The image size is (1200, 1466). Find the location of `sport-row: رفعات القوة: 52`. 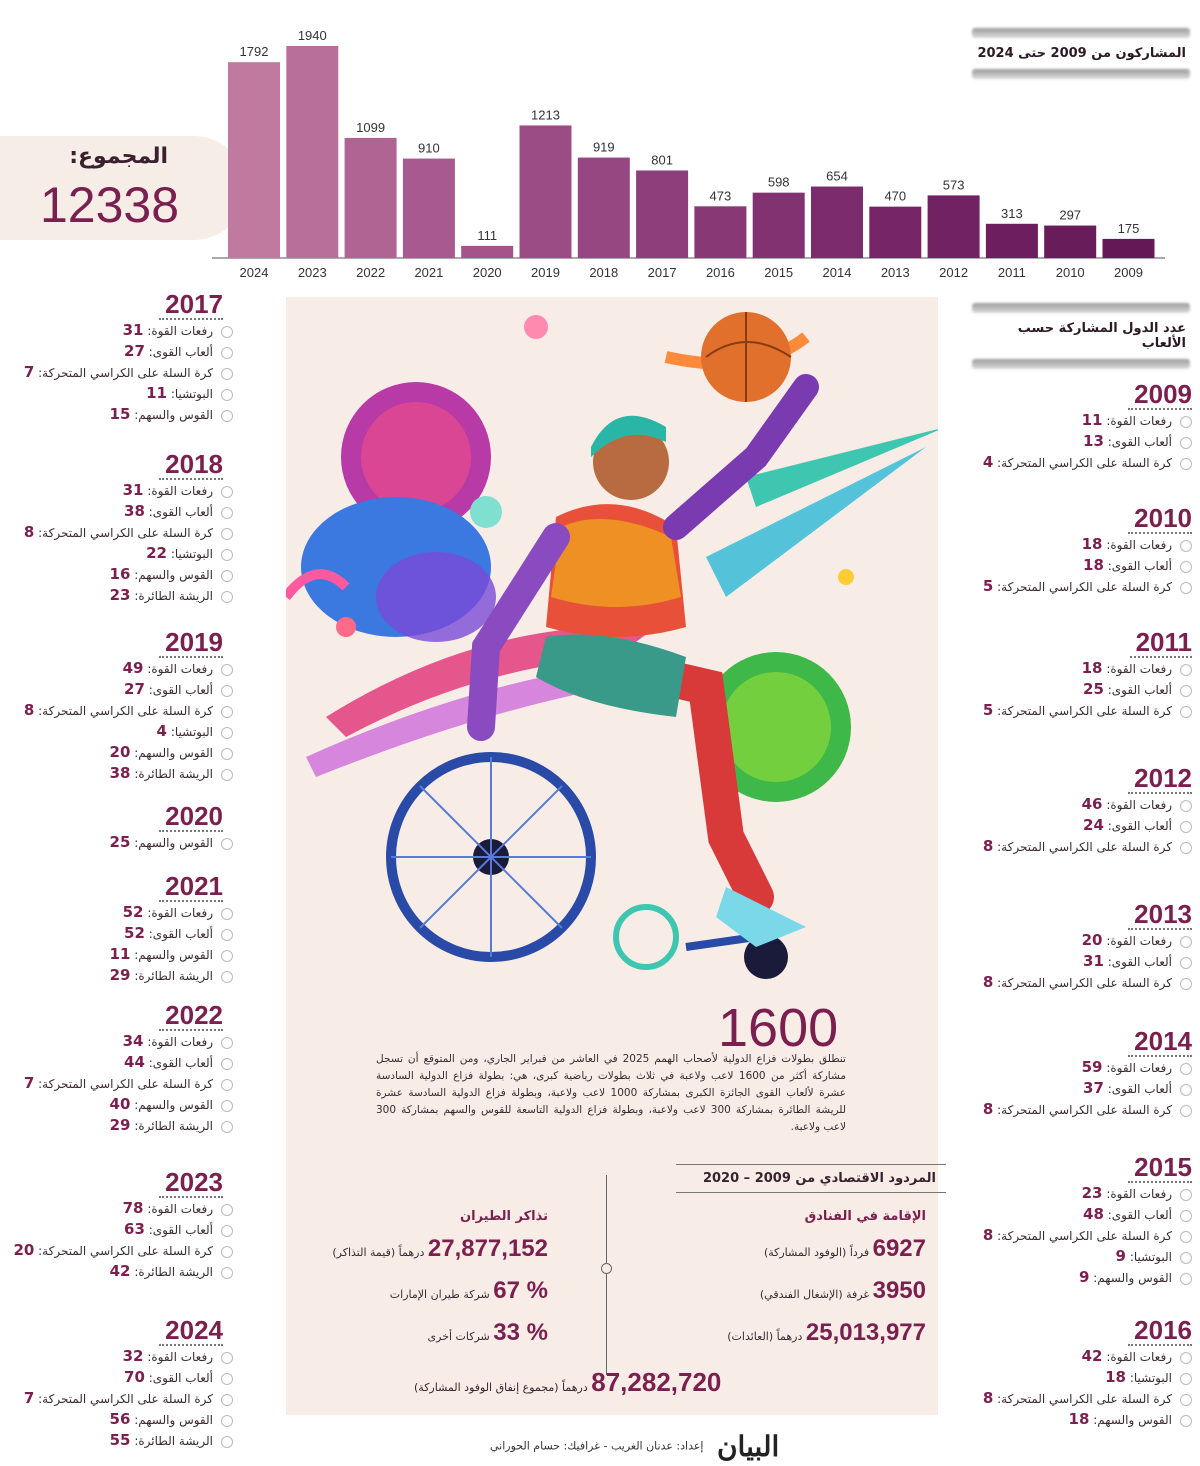

sport-row: رفعات القوة: 52 is located at coordinates (125, 912).